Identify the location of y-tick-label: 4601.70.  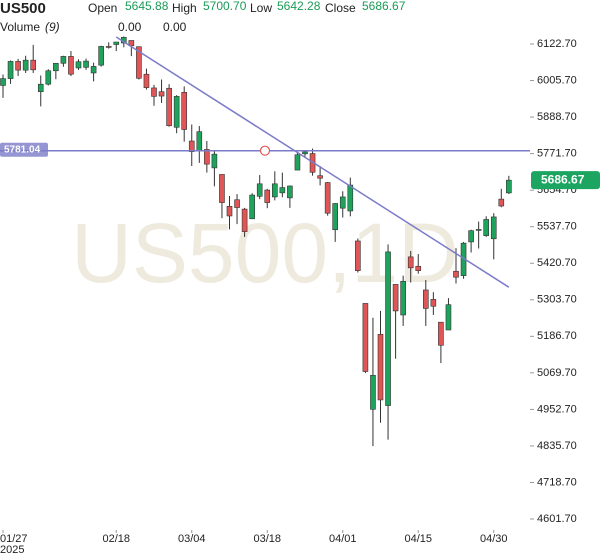
(557, 519).